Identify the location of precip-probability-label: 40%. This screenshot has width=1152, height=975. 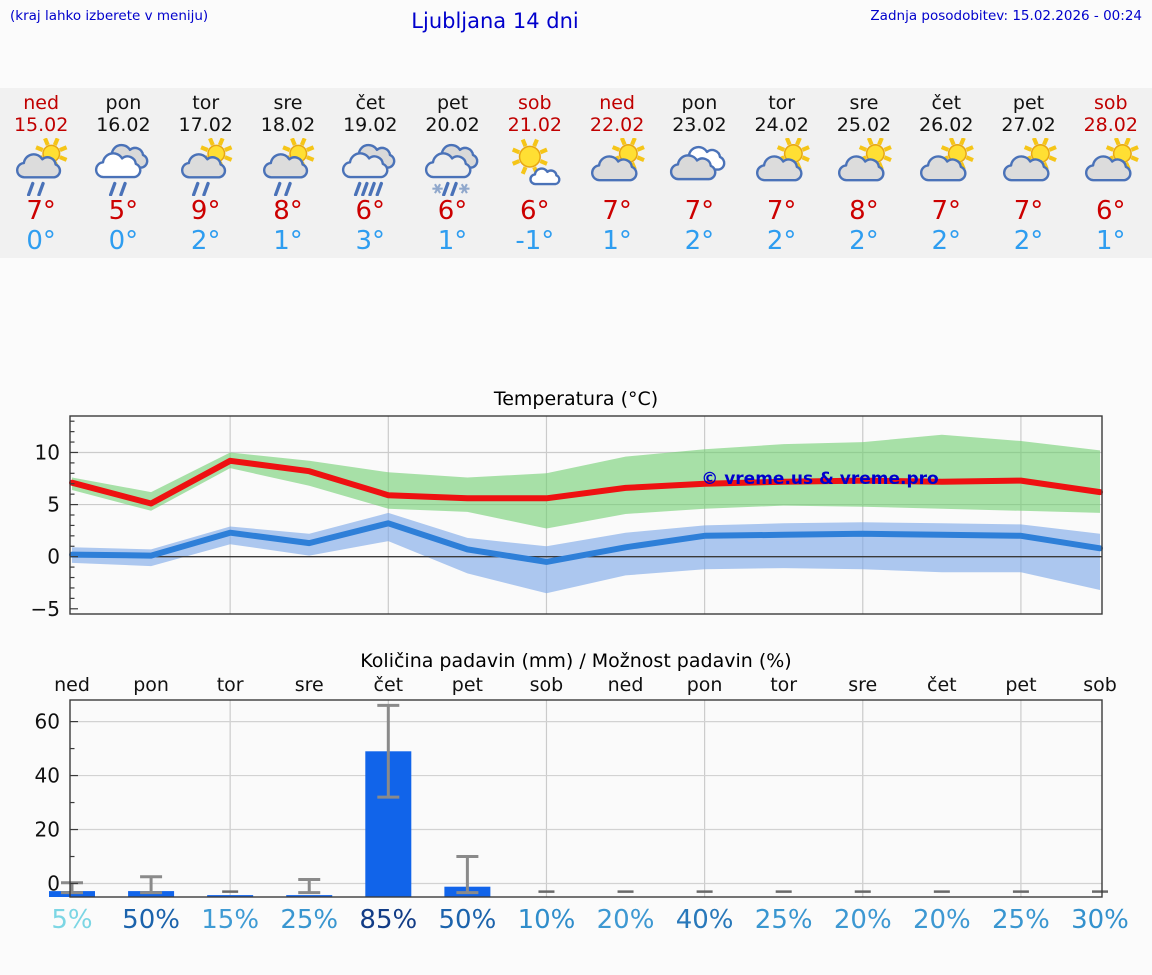
(705, 920).